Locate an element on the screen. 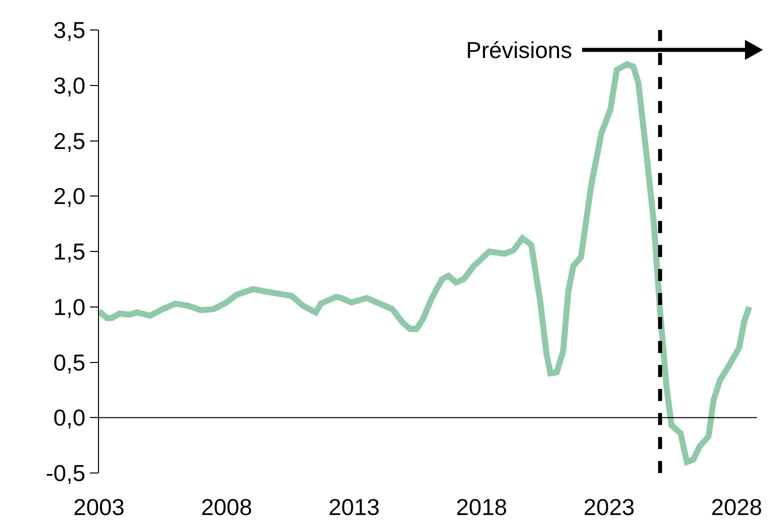 The width and height of the screenshot is (774, 531). y-tick-label: 0,5 is located at coordinates (69, 362).